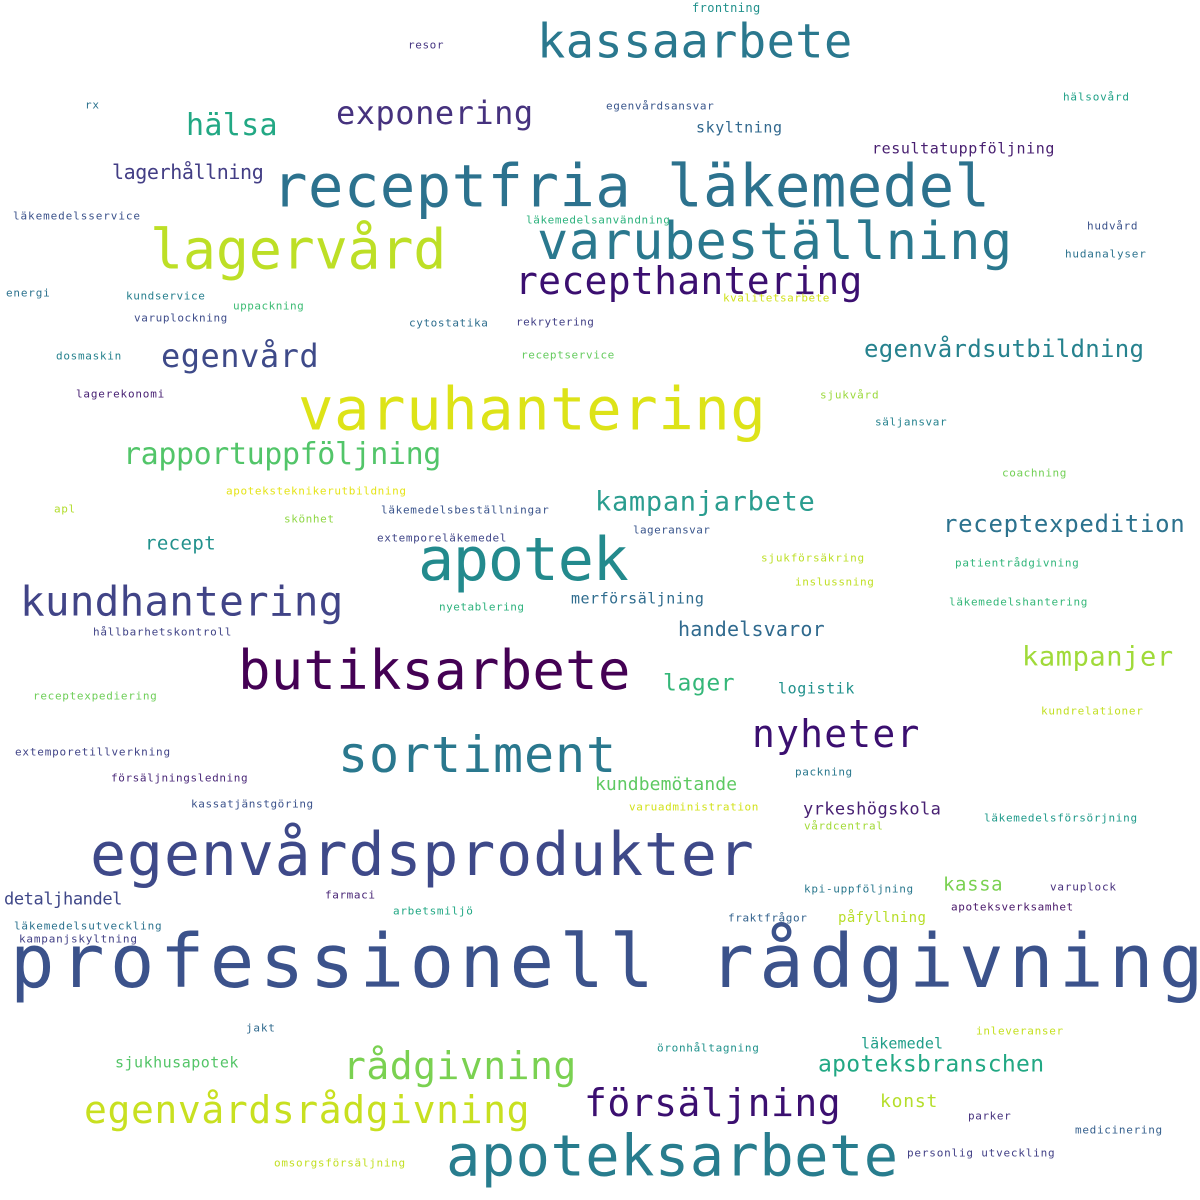  What do you see at coordinates (95, 696) in the screenshot?
I see `word-cloud-word: receptexpediering` at bounding box center [95, 696].